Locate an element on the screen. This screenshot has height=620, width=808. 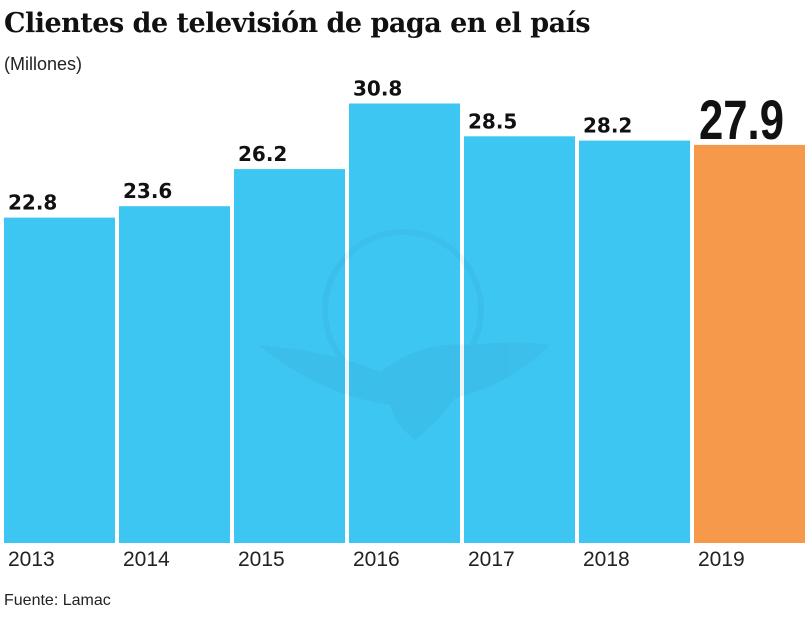
bar-2018 is located at coordinates (634, 341).